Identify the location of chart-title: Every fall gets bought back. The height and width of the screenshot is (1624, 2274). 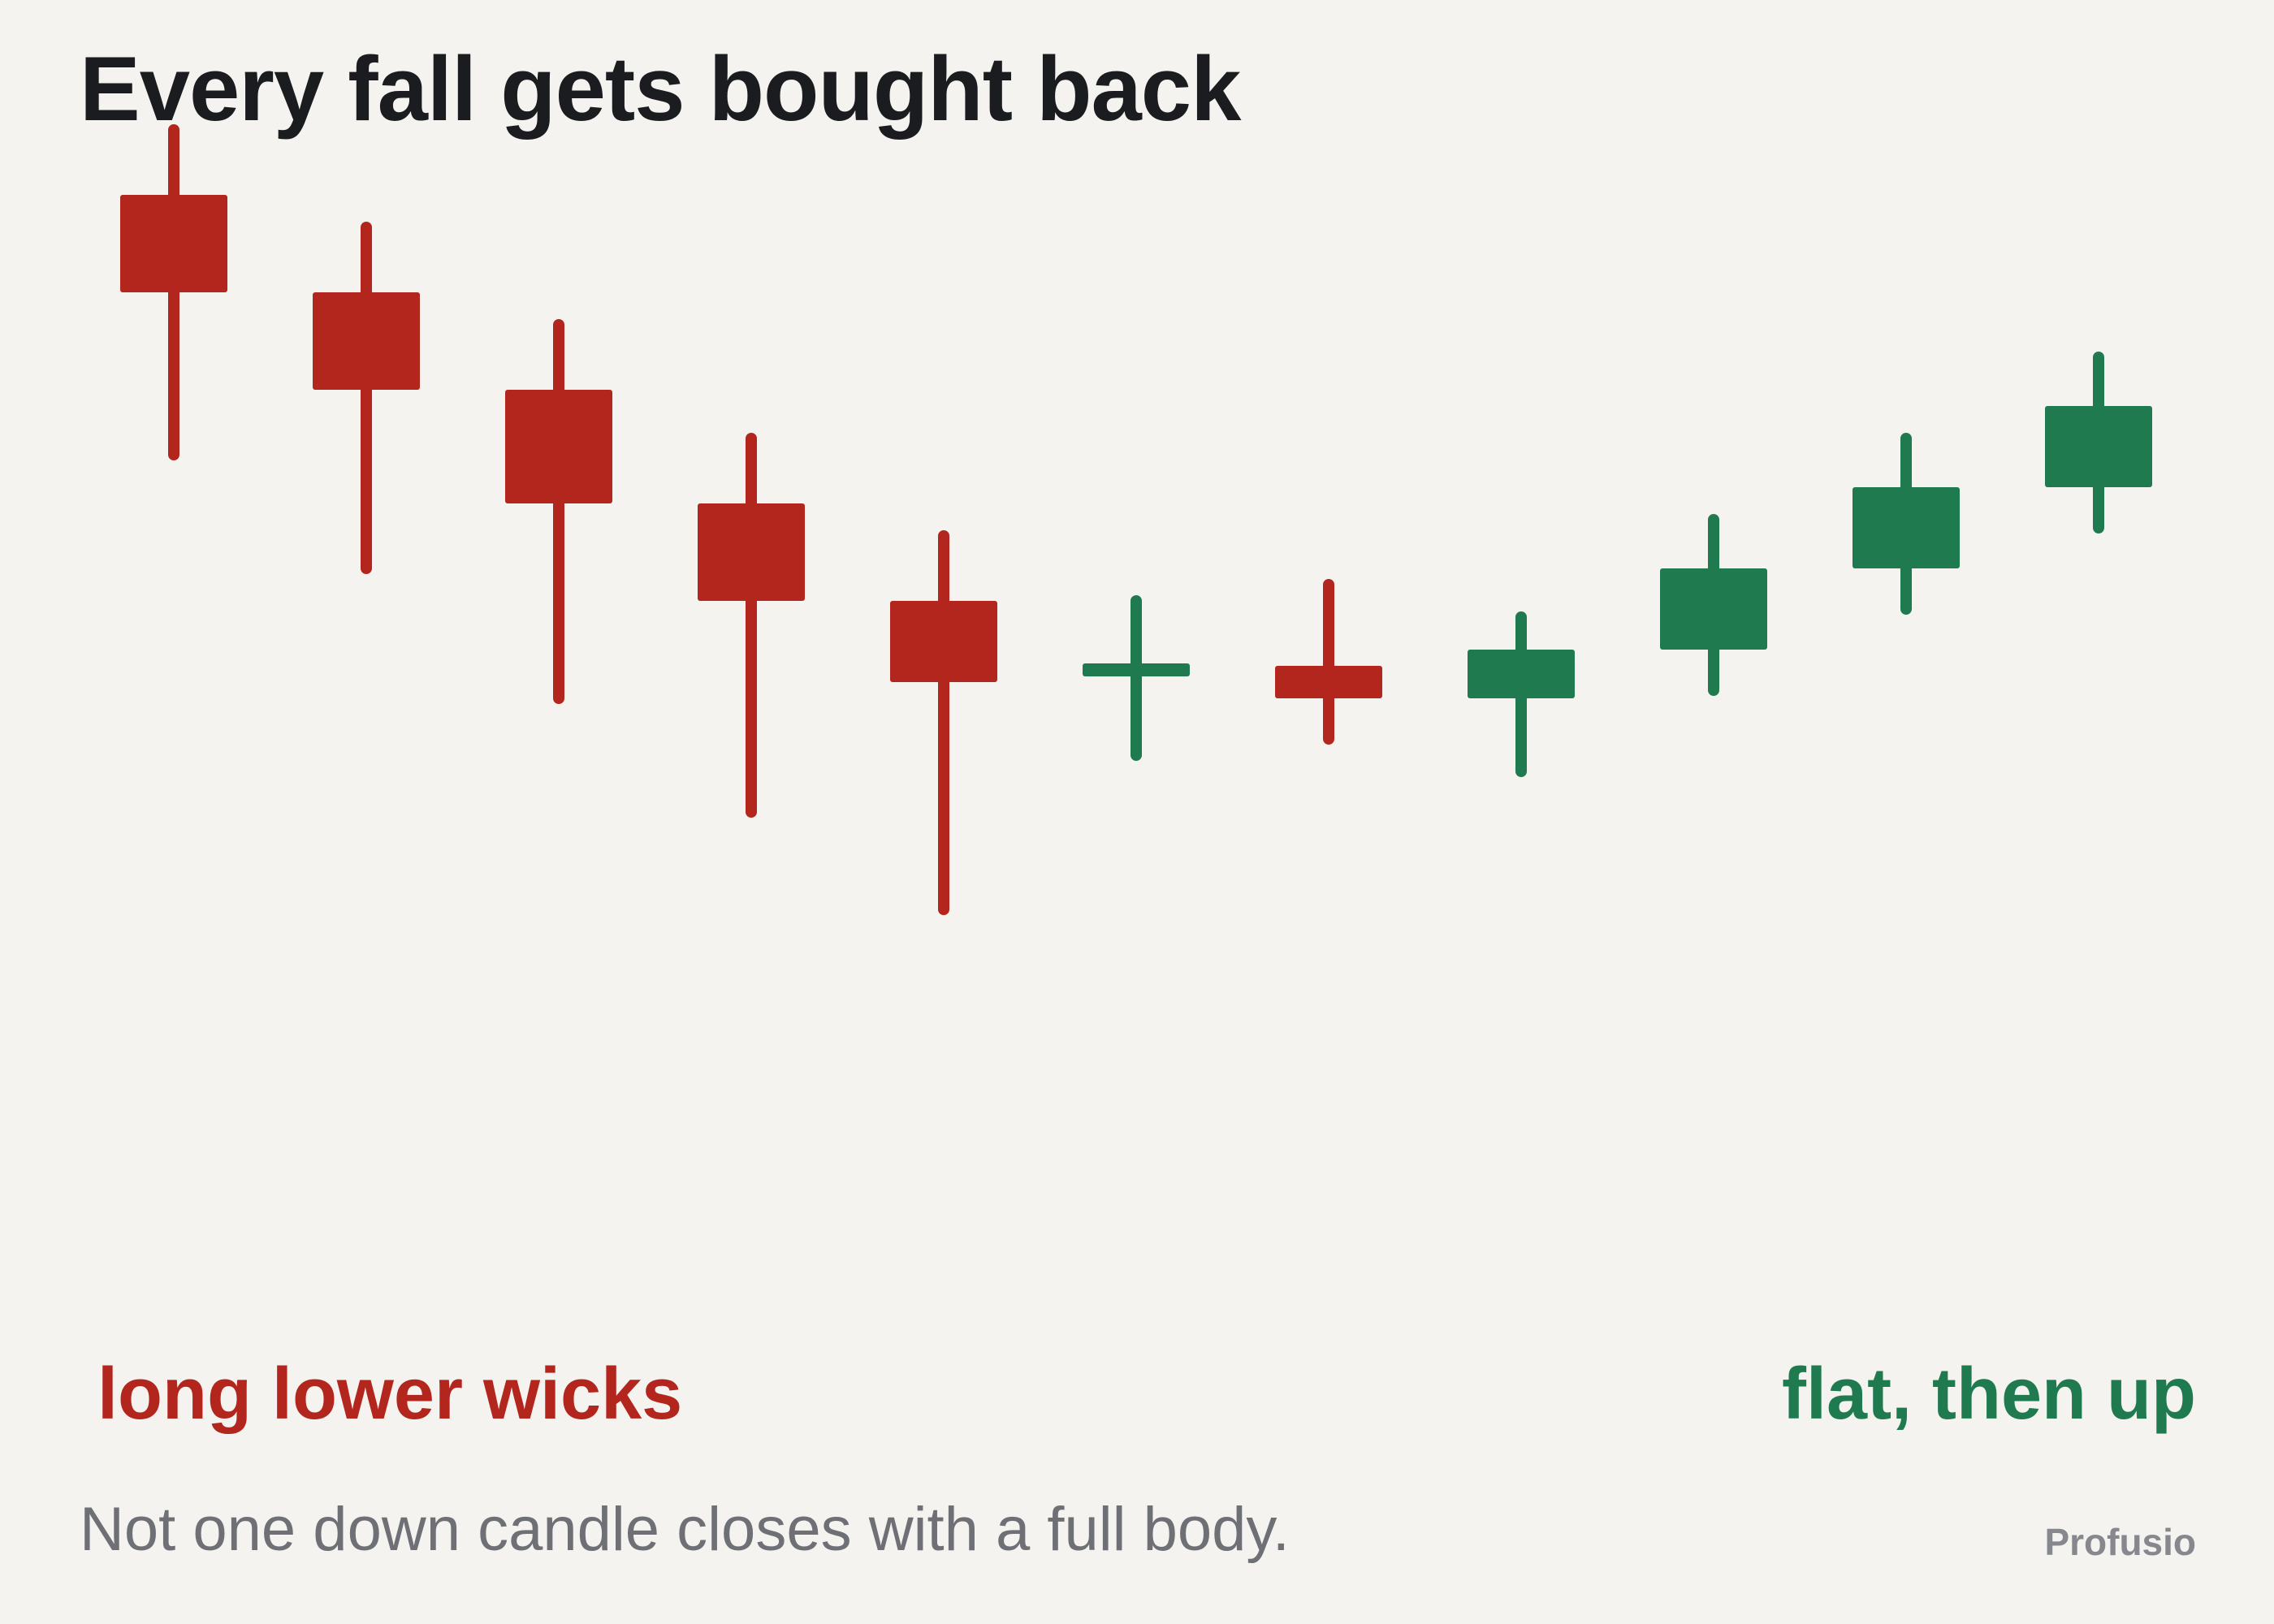
(660, 89).